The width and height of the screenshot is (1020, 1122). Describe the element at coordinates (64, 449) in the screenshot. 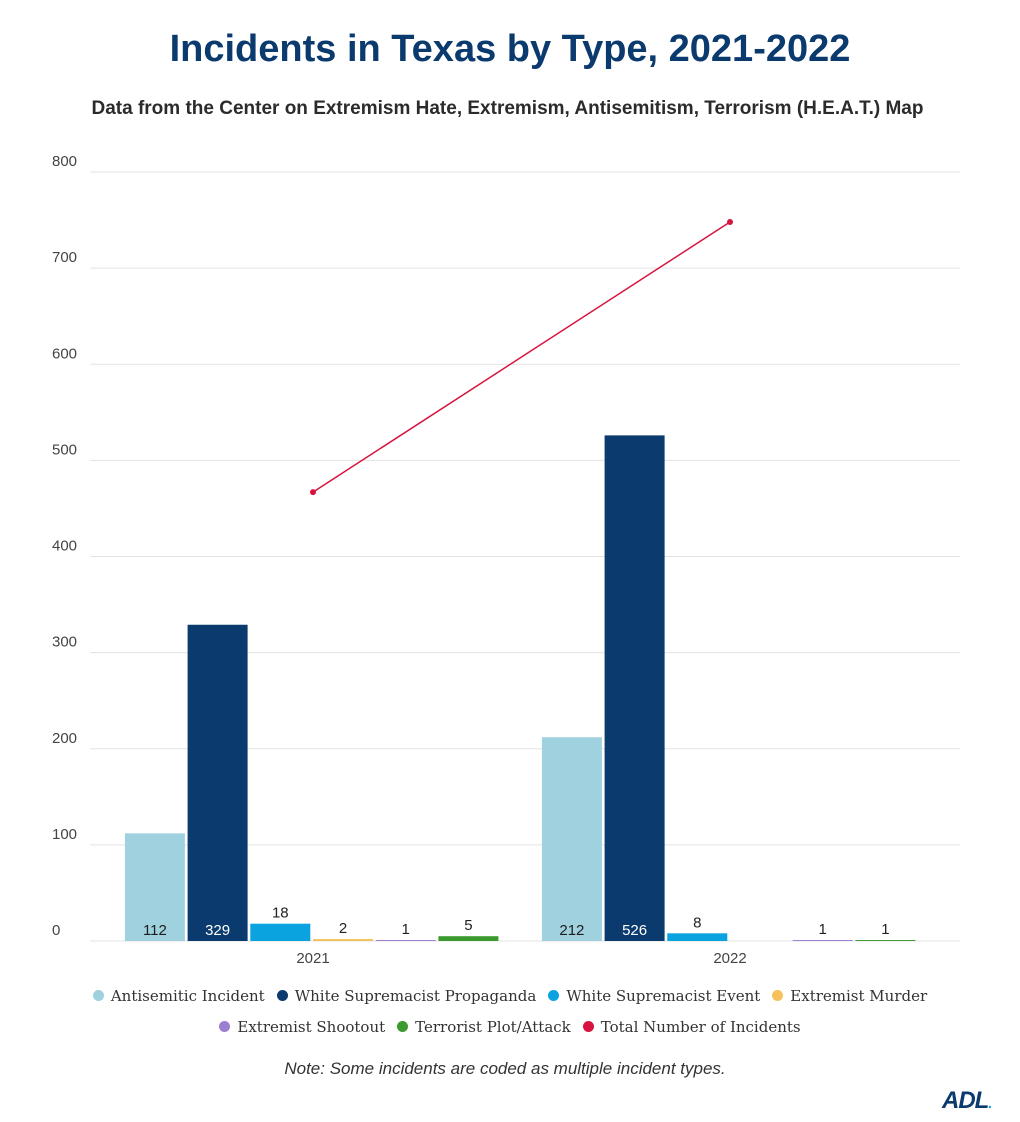

I see `y-tick-label: 500` at that location.